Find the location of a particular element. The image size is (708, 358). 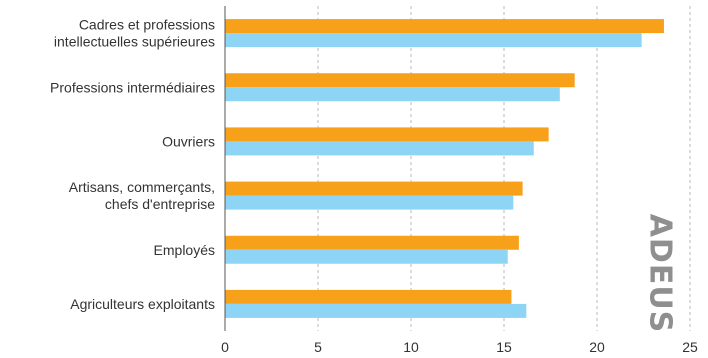

category-label: Agriculteurs exploitants is located at coordinates (142, 304).